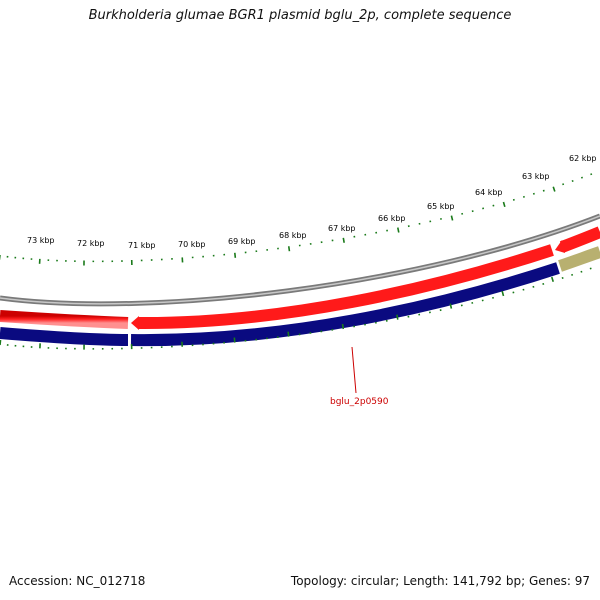 Image resolution: width=600 pixels, height=600 pixels. Describe the element at coordinates (579, 259) in the screenshot. I see `gc-content-track` at that location.